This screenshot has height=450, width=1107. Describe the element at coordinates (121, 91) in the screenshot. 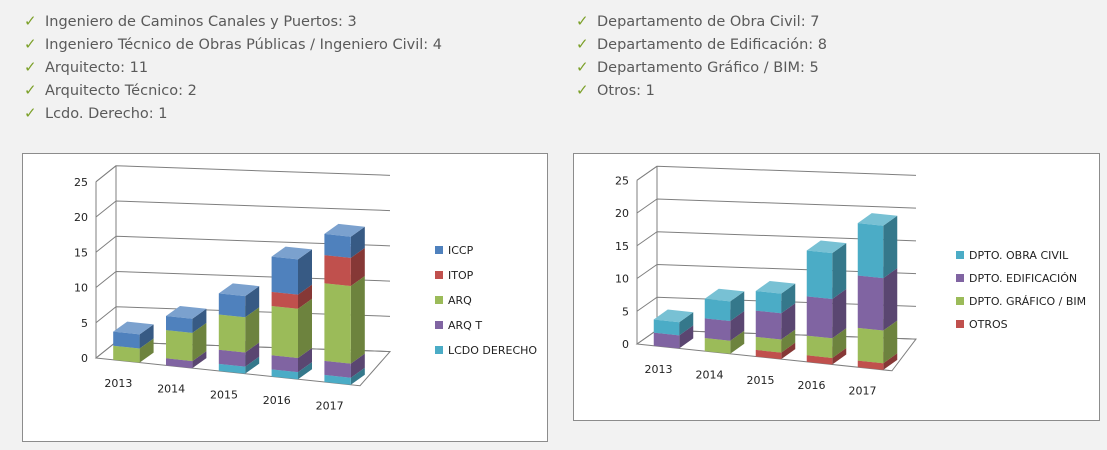

I see `list-item-text: Arquitecto Técnico: 2` at that location.